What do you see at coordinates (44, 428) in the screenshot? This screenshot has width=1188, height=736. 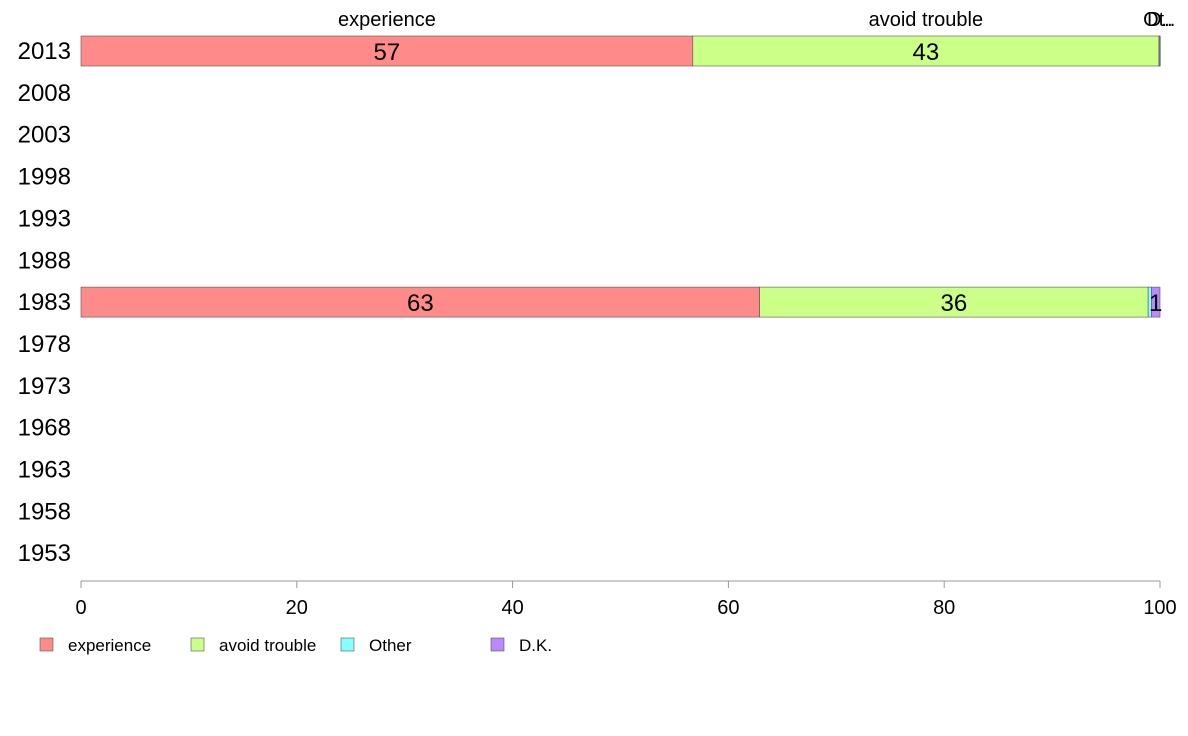 I see `y-tick-label-1968: 1968` at bounding box center [44, 428].